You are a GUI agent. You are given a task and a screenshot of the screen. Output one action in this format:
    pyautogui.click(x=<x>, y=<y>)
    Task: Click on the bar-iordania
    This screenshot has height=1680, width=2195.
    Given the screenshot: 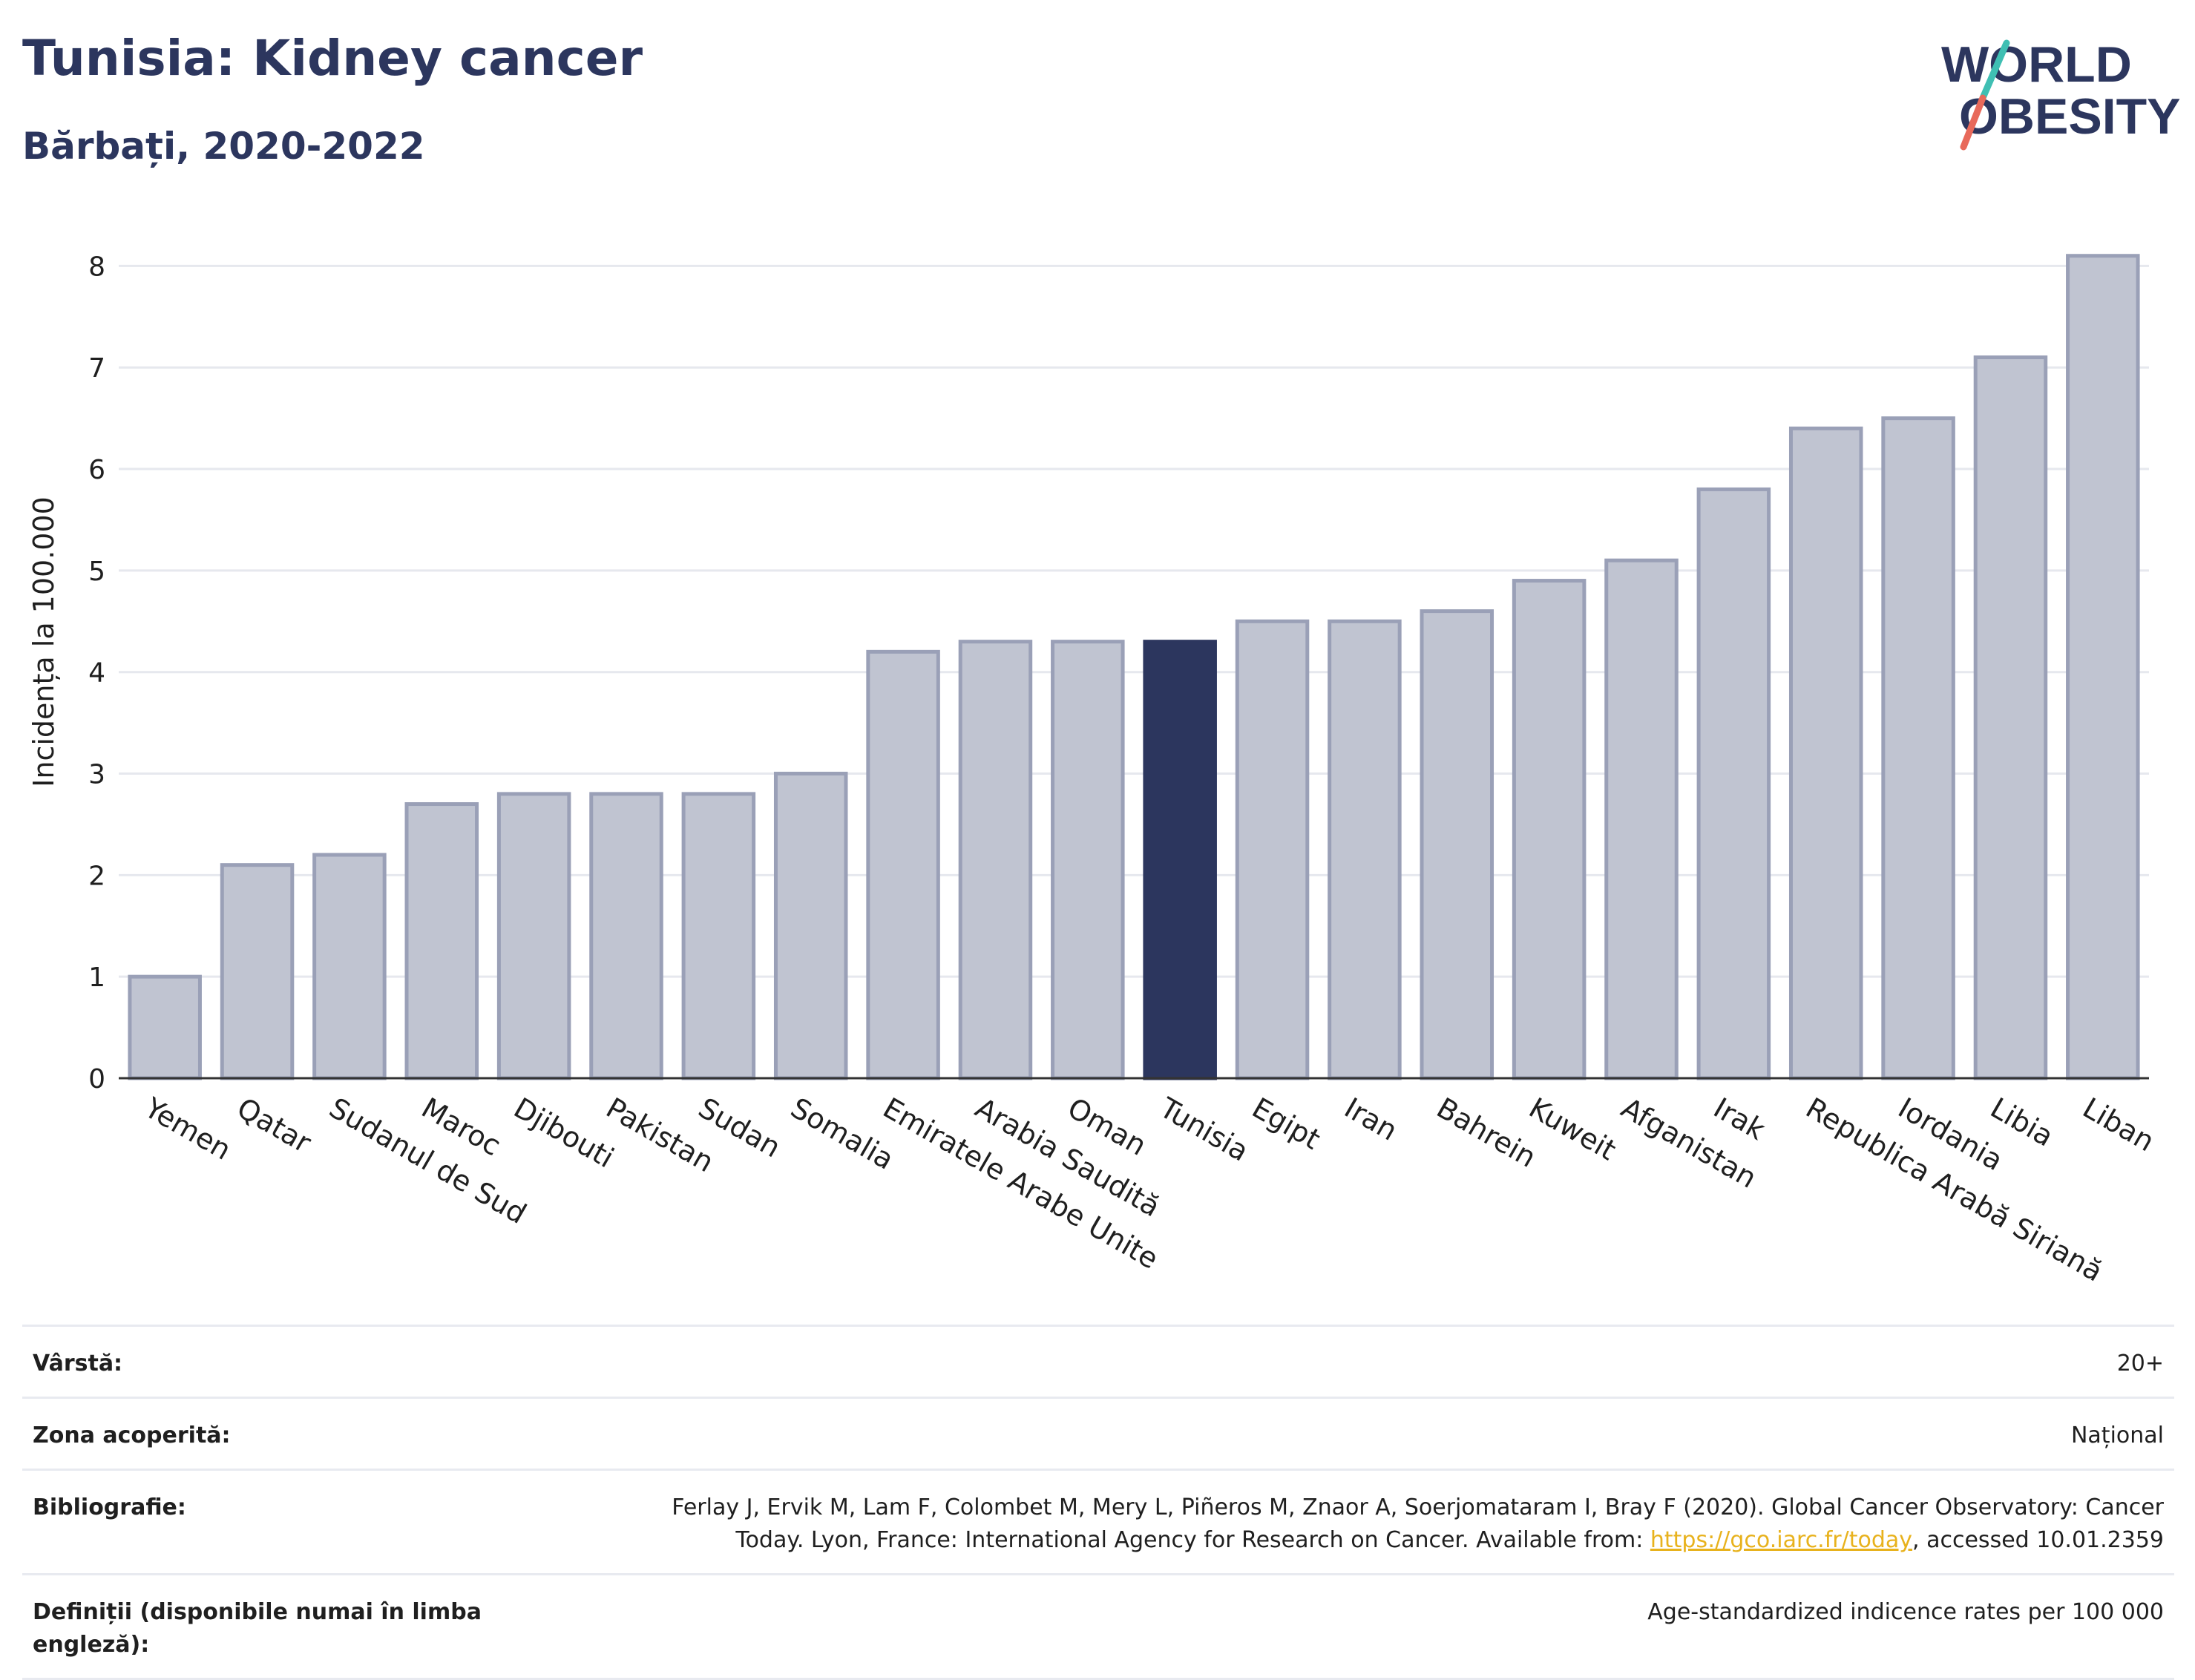 What is the action you would take?
    pyautogui.click(x=1918, y=748)
    